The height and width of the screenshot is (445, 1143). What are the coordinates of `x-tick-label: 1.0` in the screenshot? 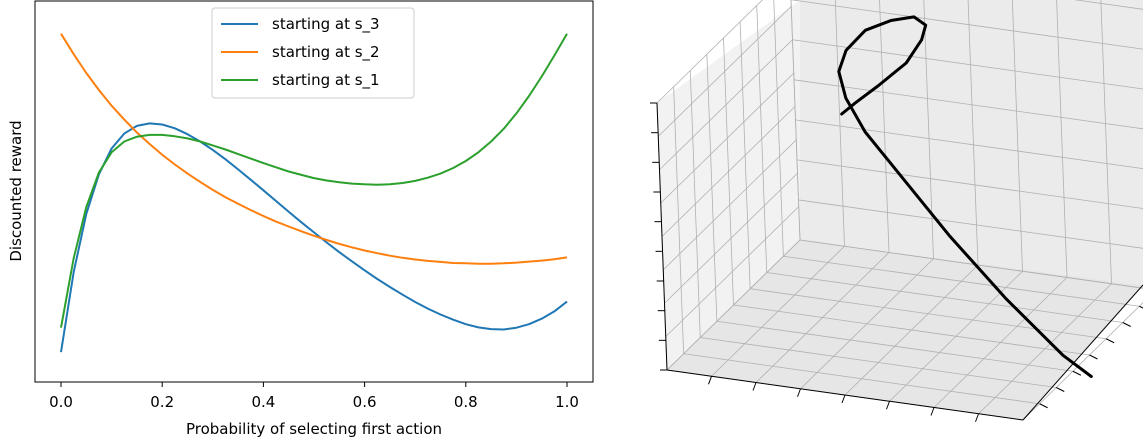 It's located at (567, 402).